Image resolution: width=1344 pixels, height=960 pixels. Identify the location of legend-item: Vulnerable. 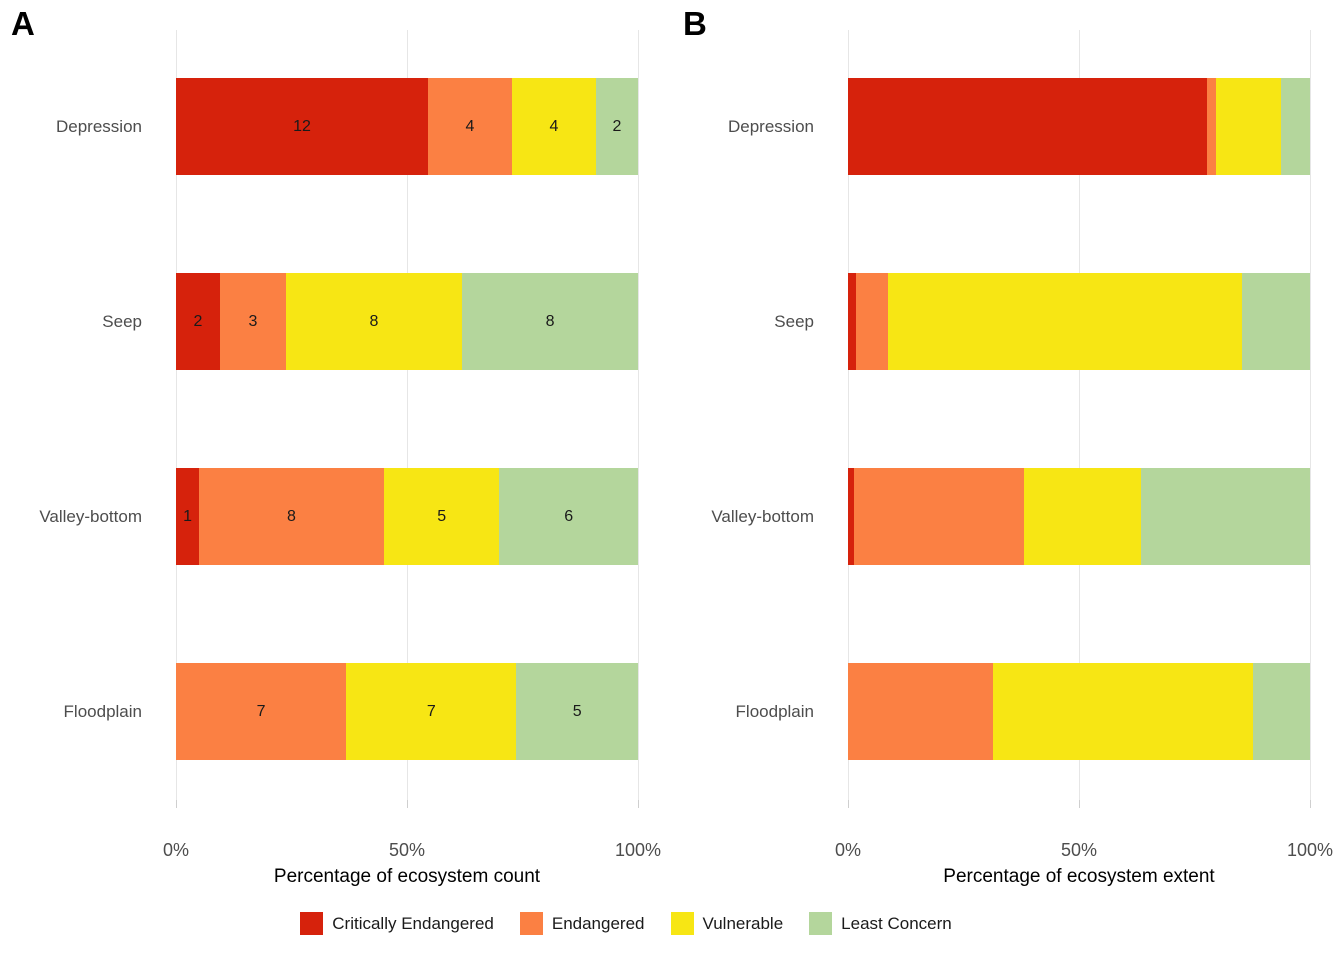
(727, 923).